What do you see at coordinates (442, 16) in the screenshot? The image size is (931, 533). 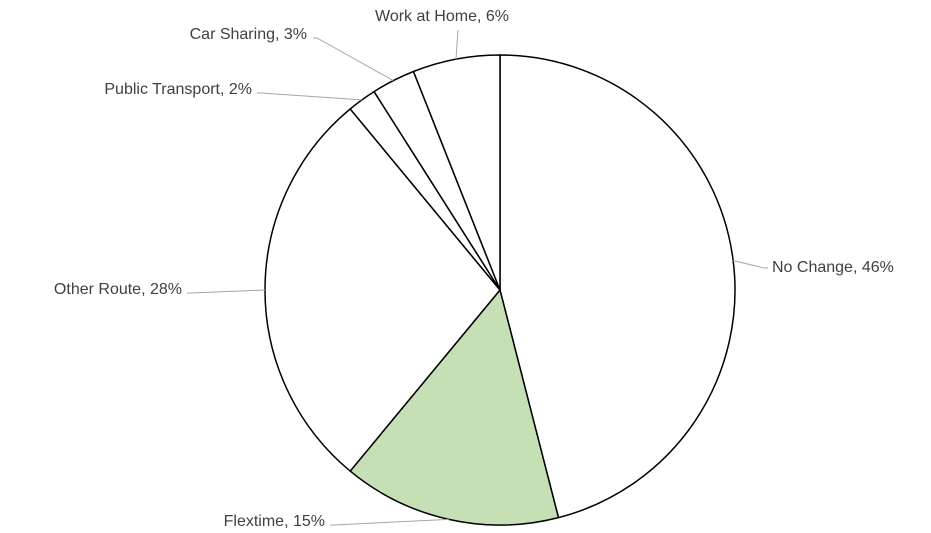 I see `data-label: Work at Home, 6%` at bounding box center [442, 16].